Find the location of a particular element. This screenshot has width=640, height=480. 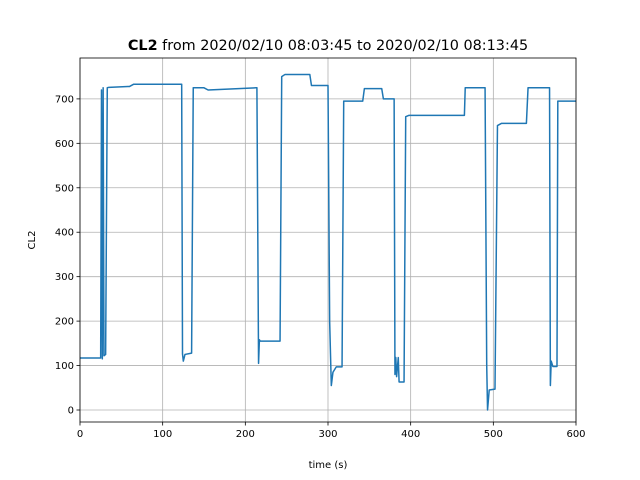

x-tick-label: 400 is located at coordinates (410, 434).